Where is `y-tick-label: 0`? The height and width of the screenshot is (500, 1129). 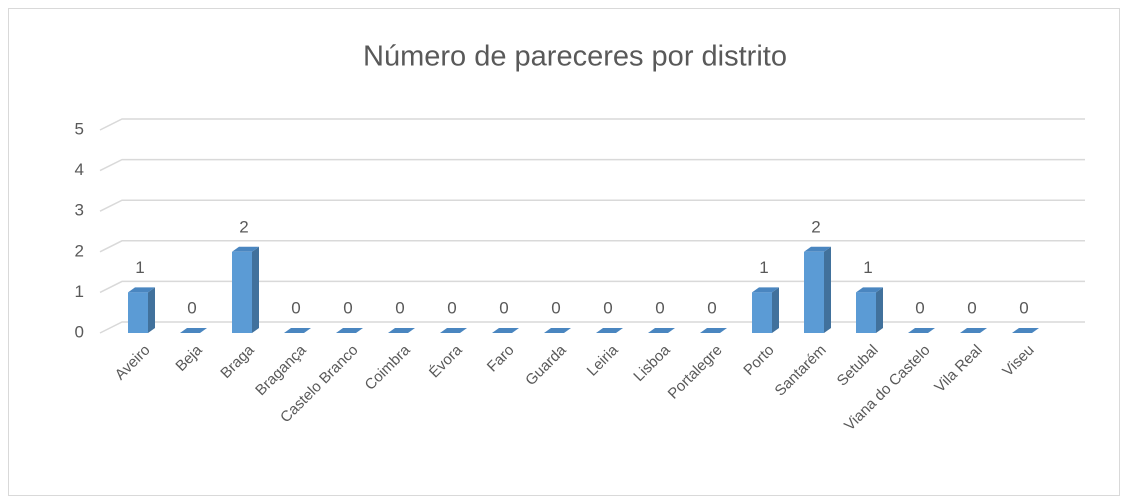
y-tick-label: 0 is located at coordinates (79, 331).